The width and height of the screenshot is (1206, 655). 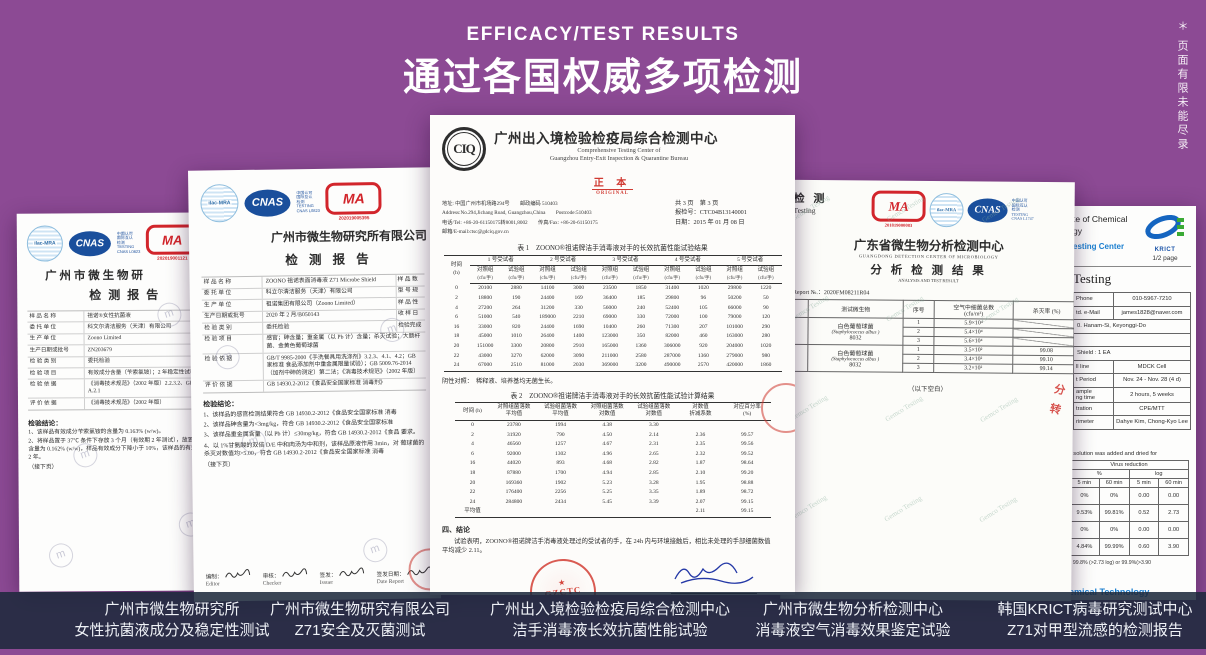 I want to click on field-fragment: 型 号 规, so click(x=410, y=292).